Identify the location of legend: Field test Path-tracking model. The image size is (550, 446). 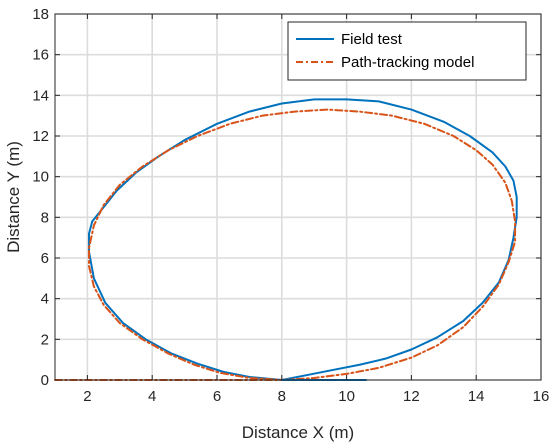
(407, 51).